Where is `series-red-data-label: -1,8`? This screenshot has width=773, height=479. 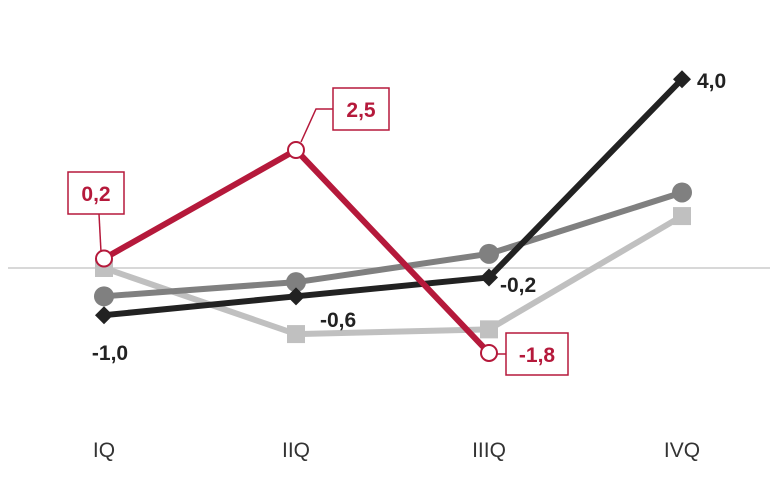 series-red-data-label: -1,8 is located at coordinates (537, 355).